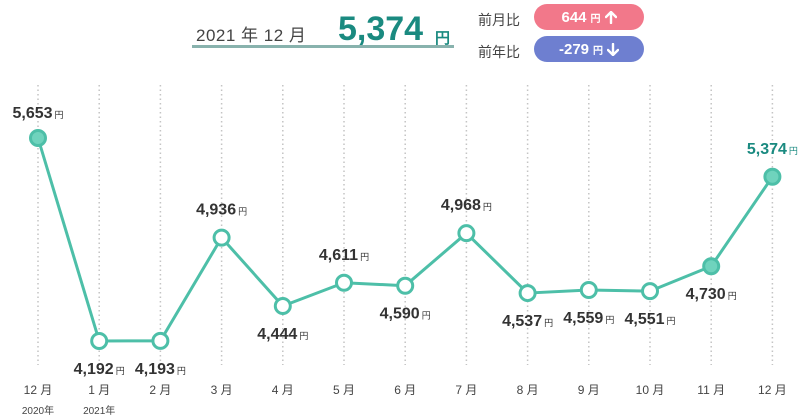 This screenshot has width=812, height=420. I want to click on value-label: 4,611 円, so click(344, 255).